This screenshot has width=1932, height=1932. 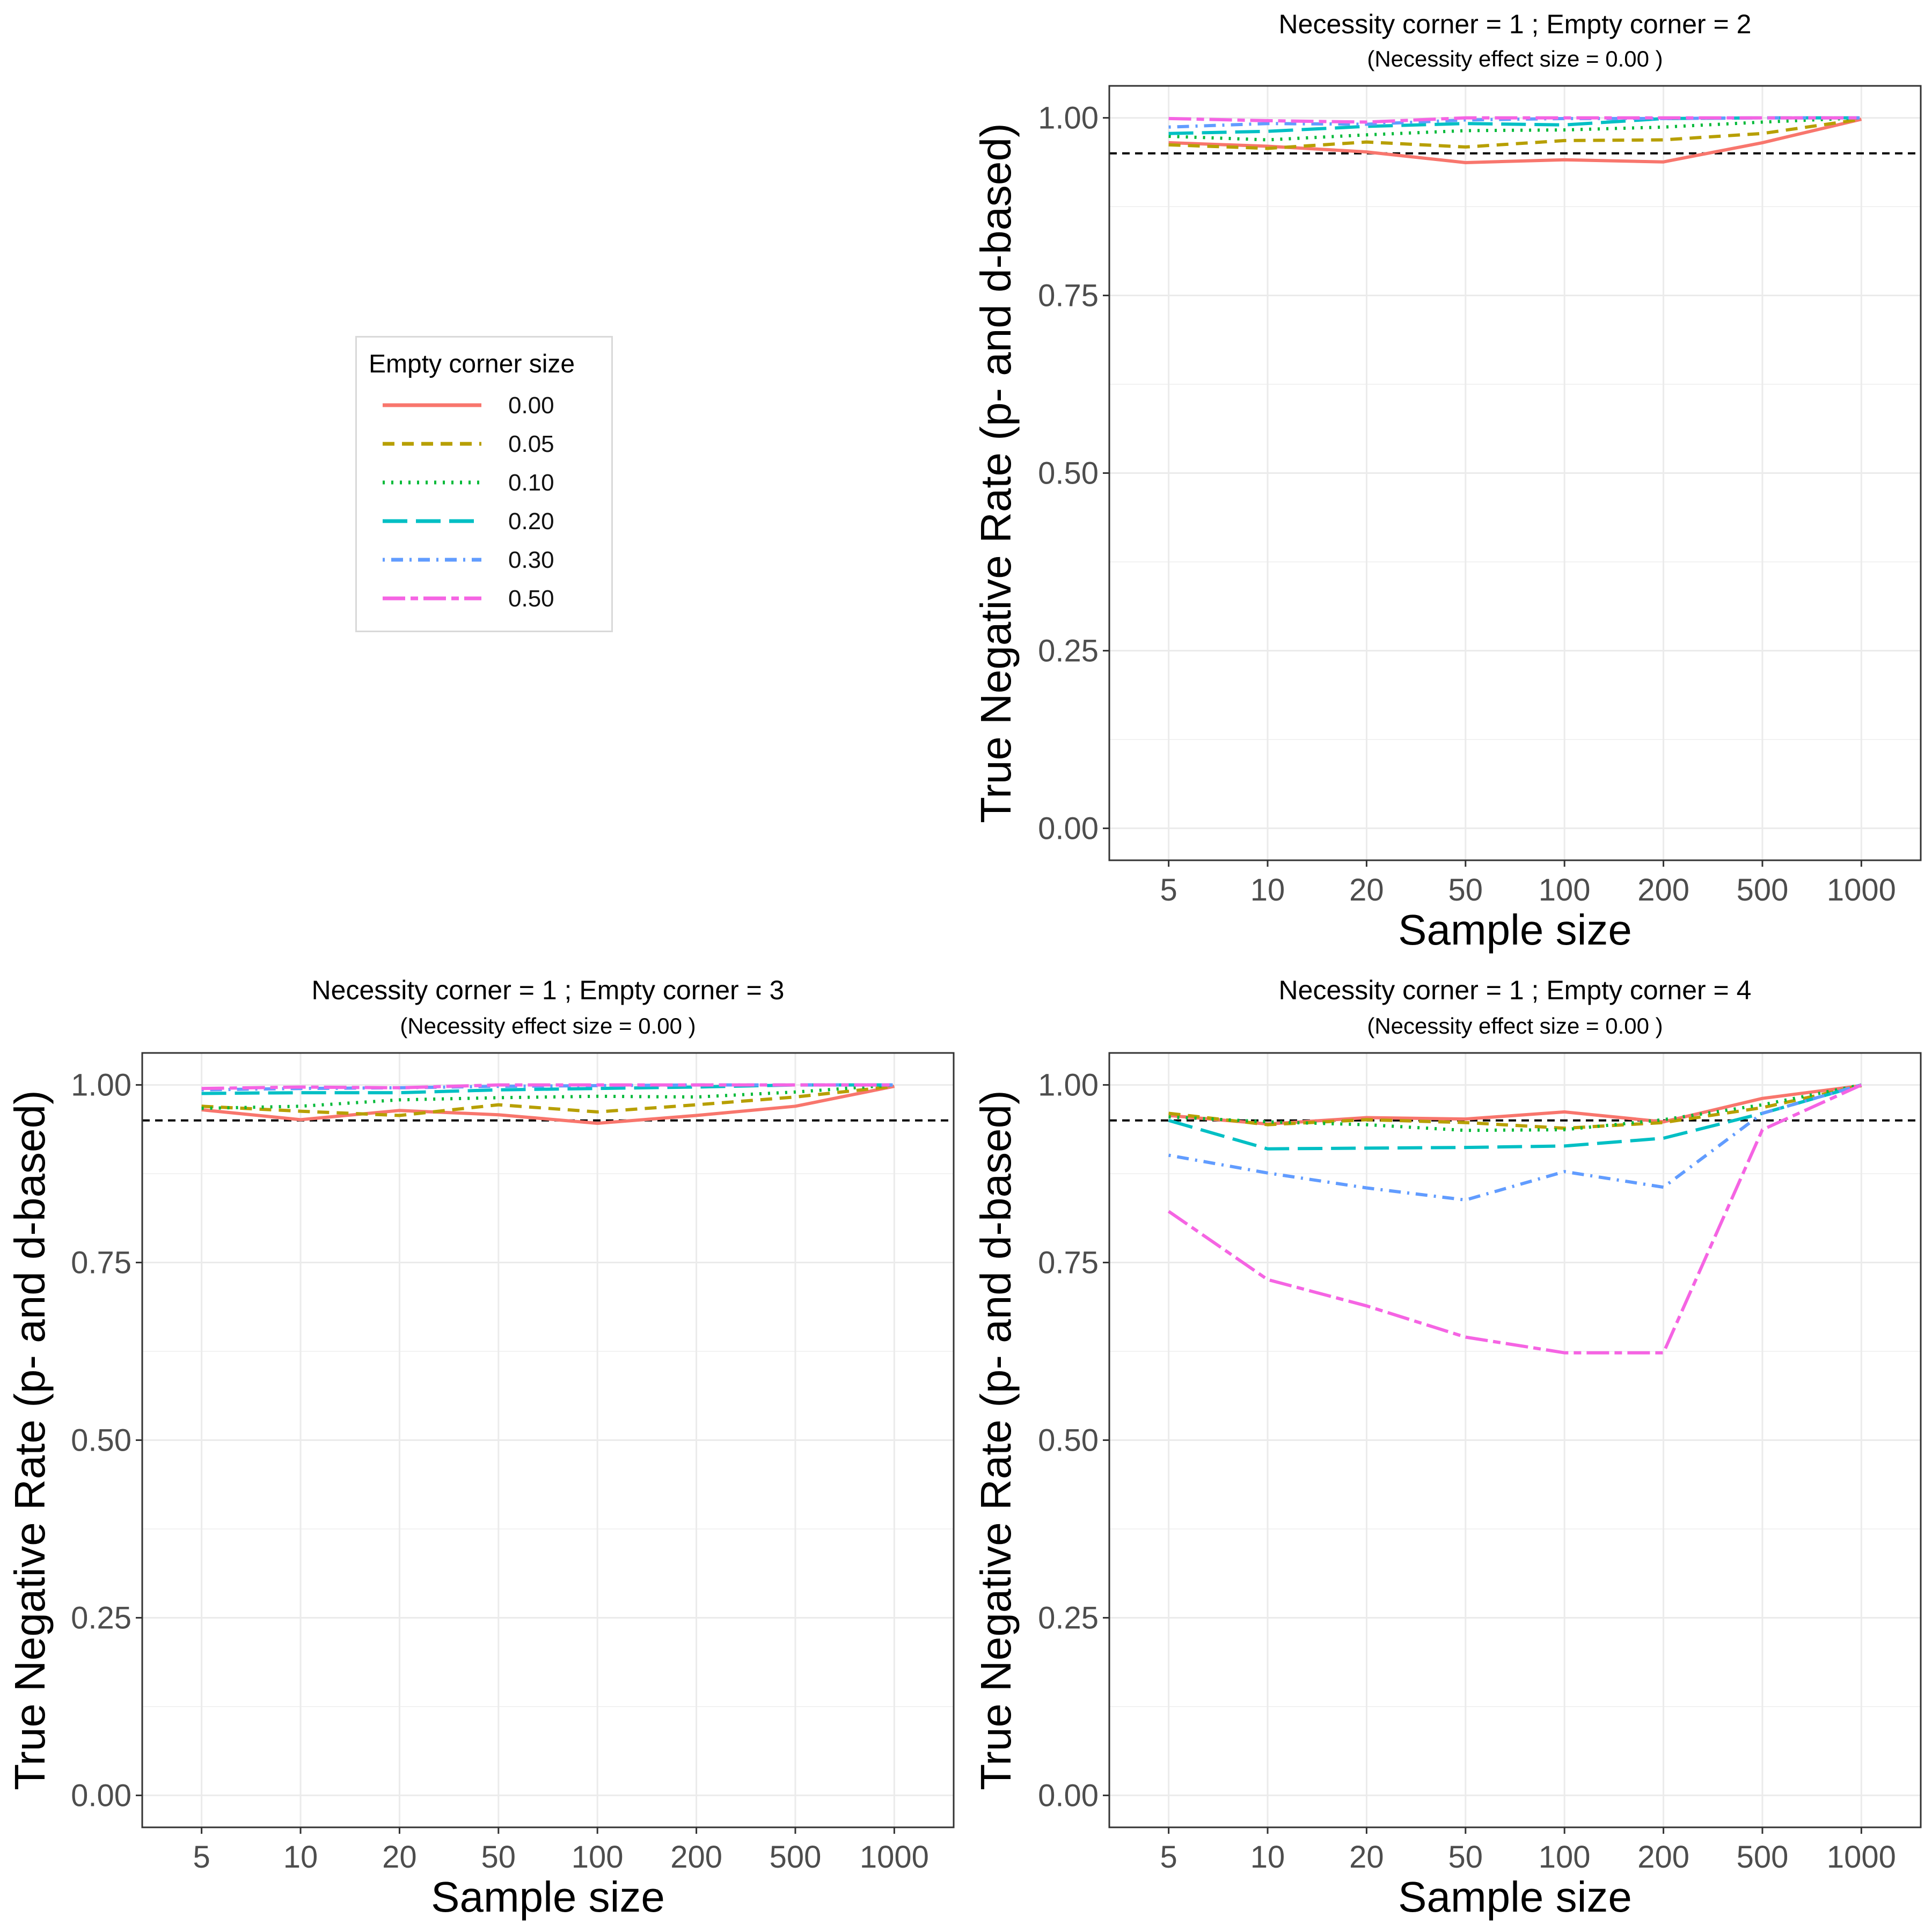 What do you see at coordinates (484, 559) in the screenshot?
I see `legend-item: 0.30` at bounding box center [484, 559].